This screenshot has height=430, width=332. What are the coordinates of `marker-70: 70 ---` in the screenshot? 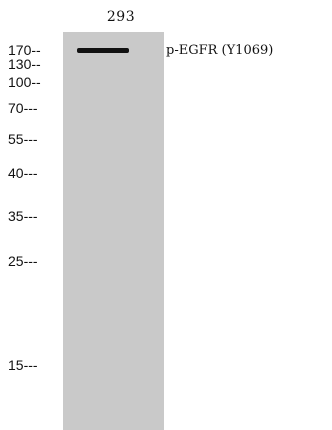 It's located at (23, 108).